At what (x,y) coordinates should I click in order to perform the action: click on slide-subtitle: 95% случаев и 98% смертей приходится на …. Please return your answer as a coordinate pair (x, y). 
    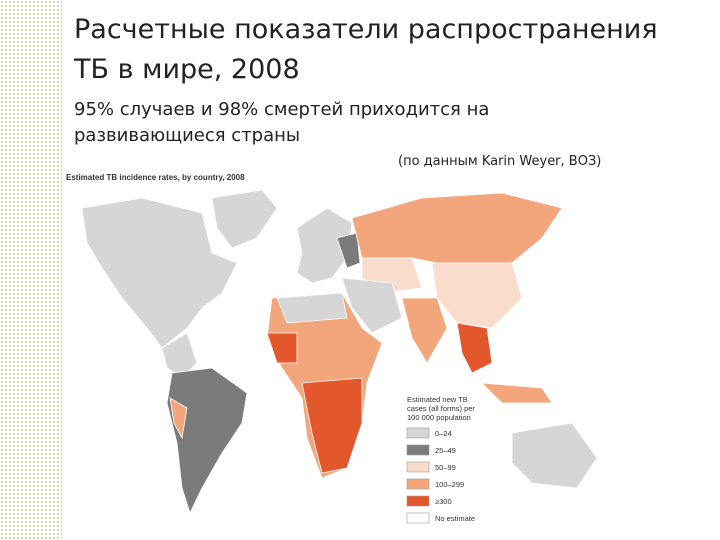
    Looking at the image, I should click on (282, 122).